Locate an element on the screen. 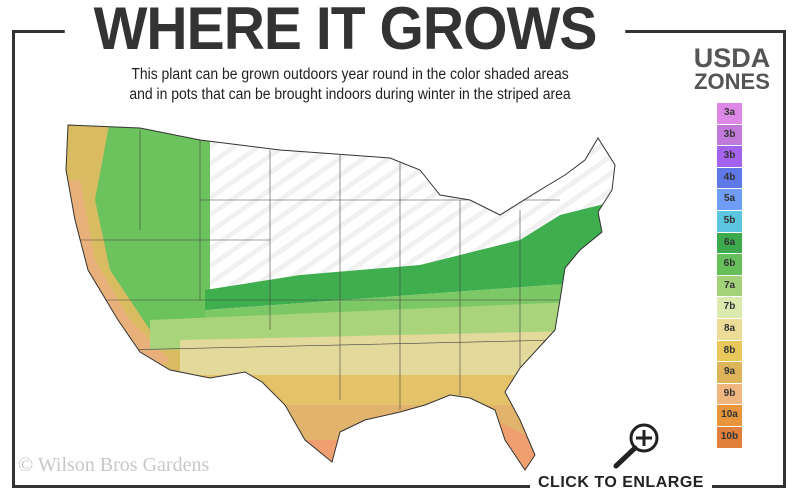  legend-zone-10b: 10b is located at coordinates (729, 437).